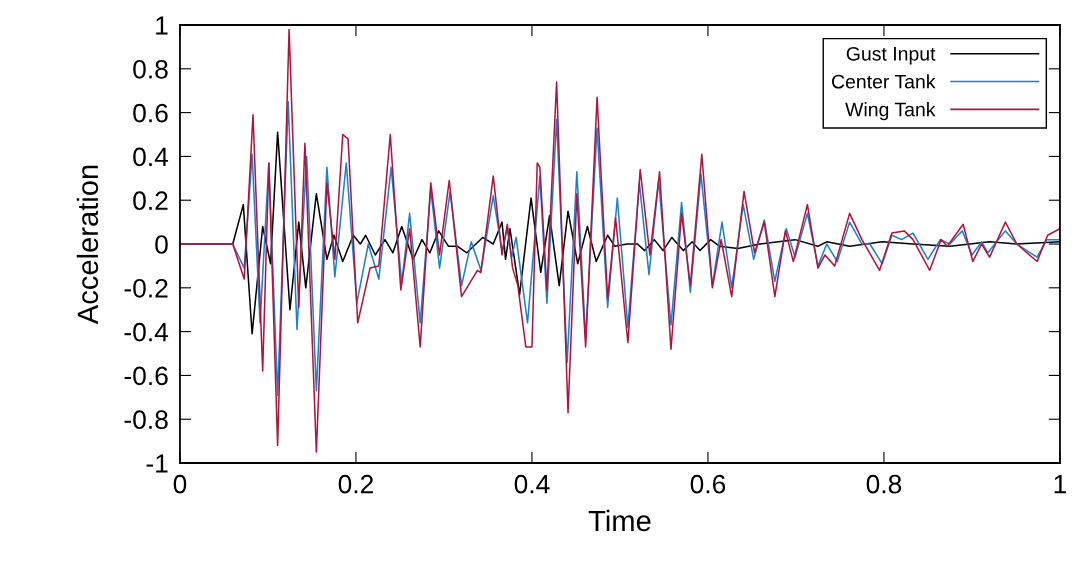  Describe the element at coordinates (151, 157) in the screenshot. I see `y-tick-label: 0.4` at that location.